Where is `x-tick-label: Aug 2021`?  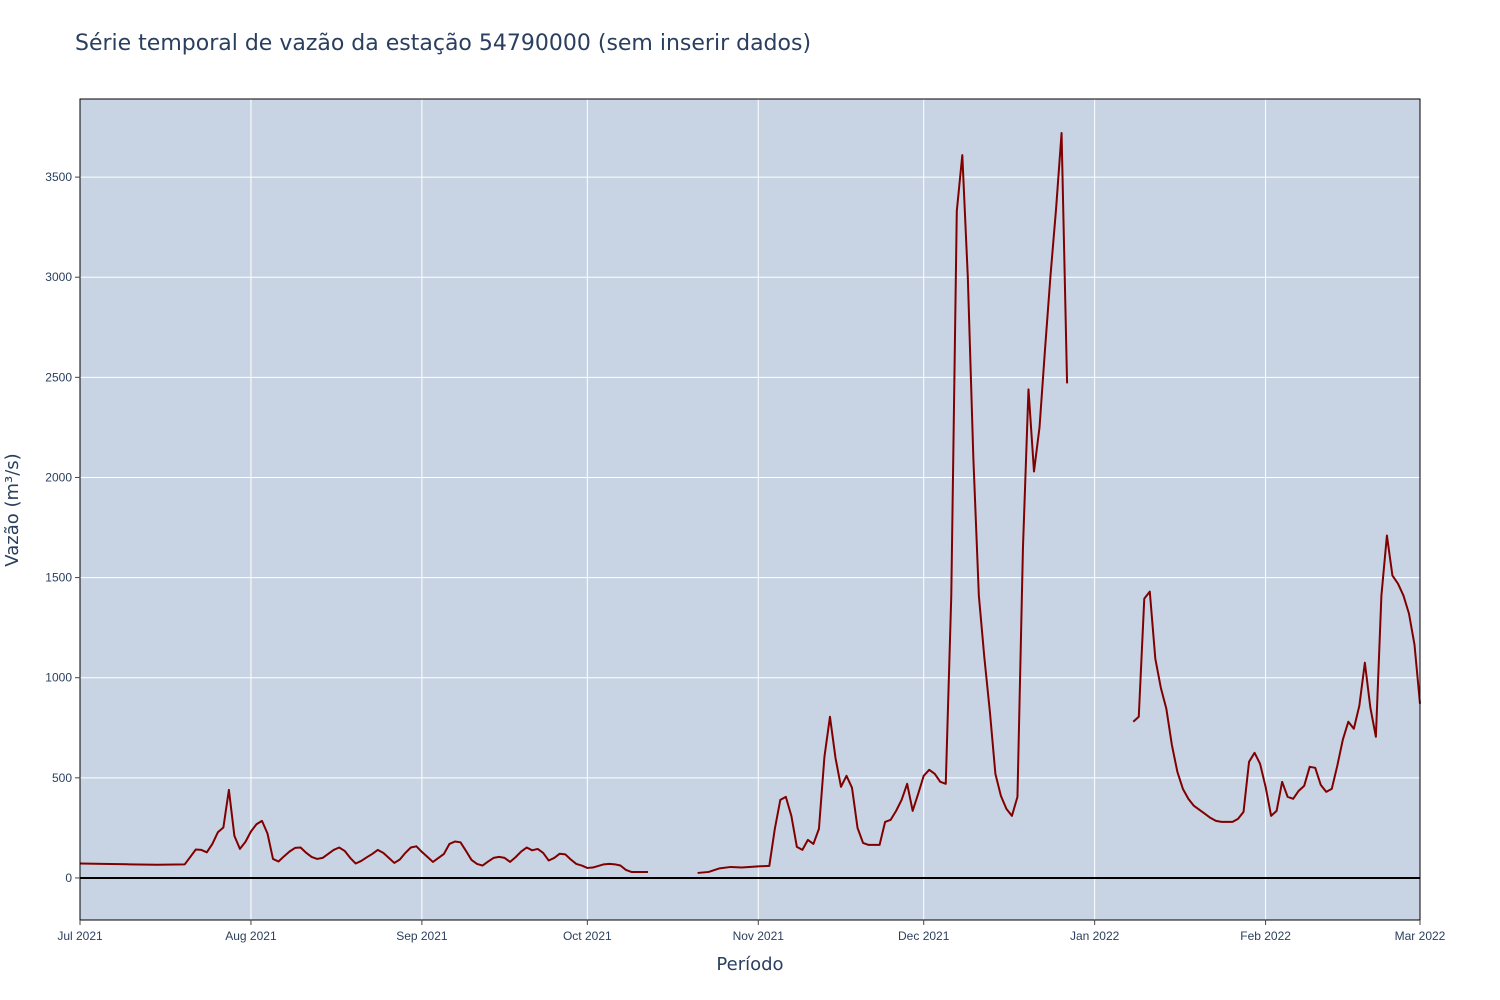
x-tick-label: Aug 2021 is located at coordinates (251, 936).